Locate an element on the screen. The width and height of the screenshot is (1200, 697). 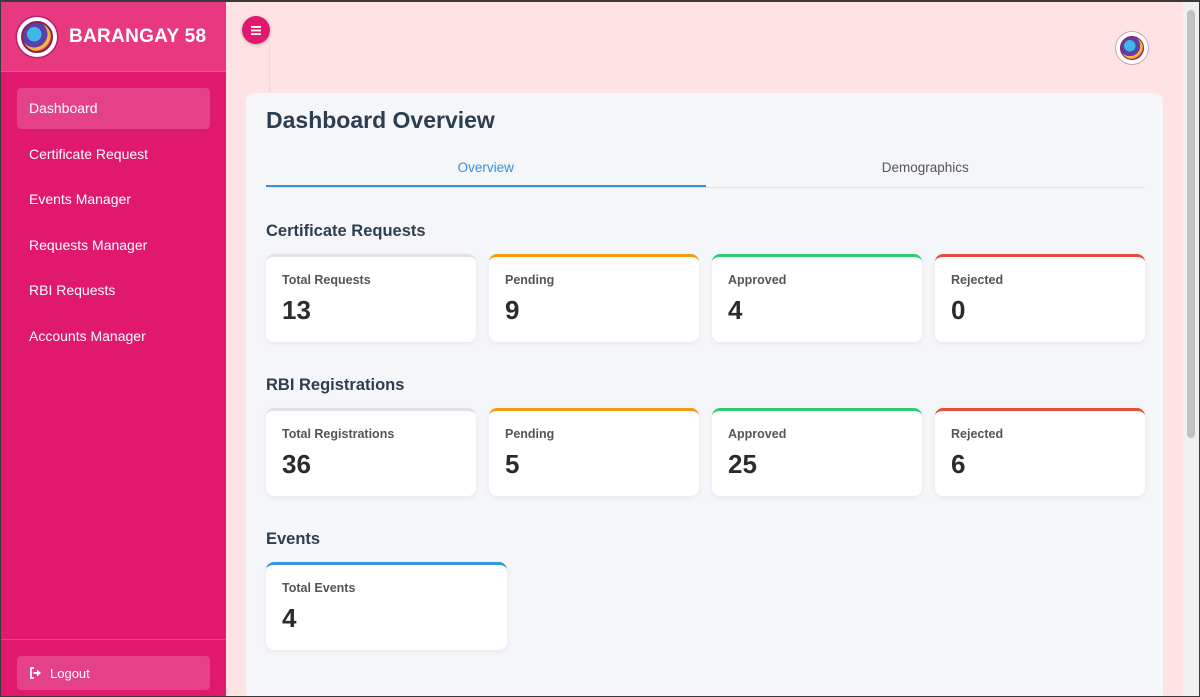
sidebar-item-certificate-request: Certificate Request is located at coordinates (89, 153).